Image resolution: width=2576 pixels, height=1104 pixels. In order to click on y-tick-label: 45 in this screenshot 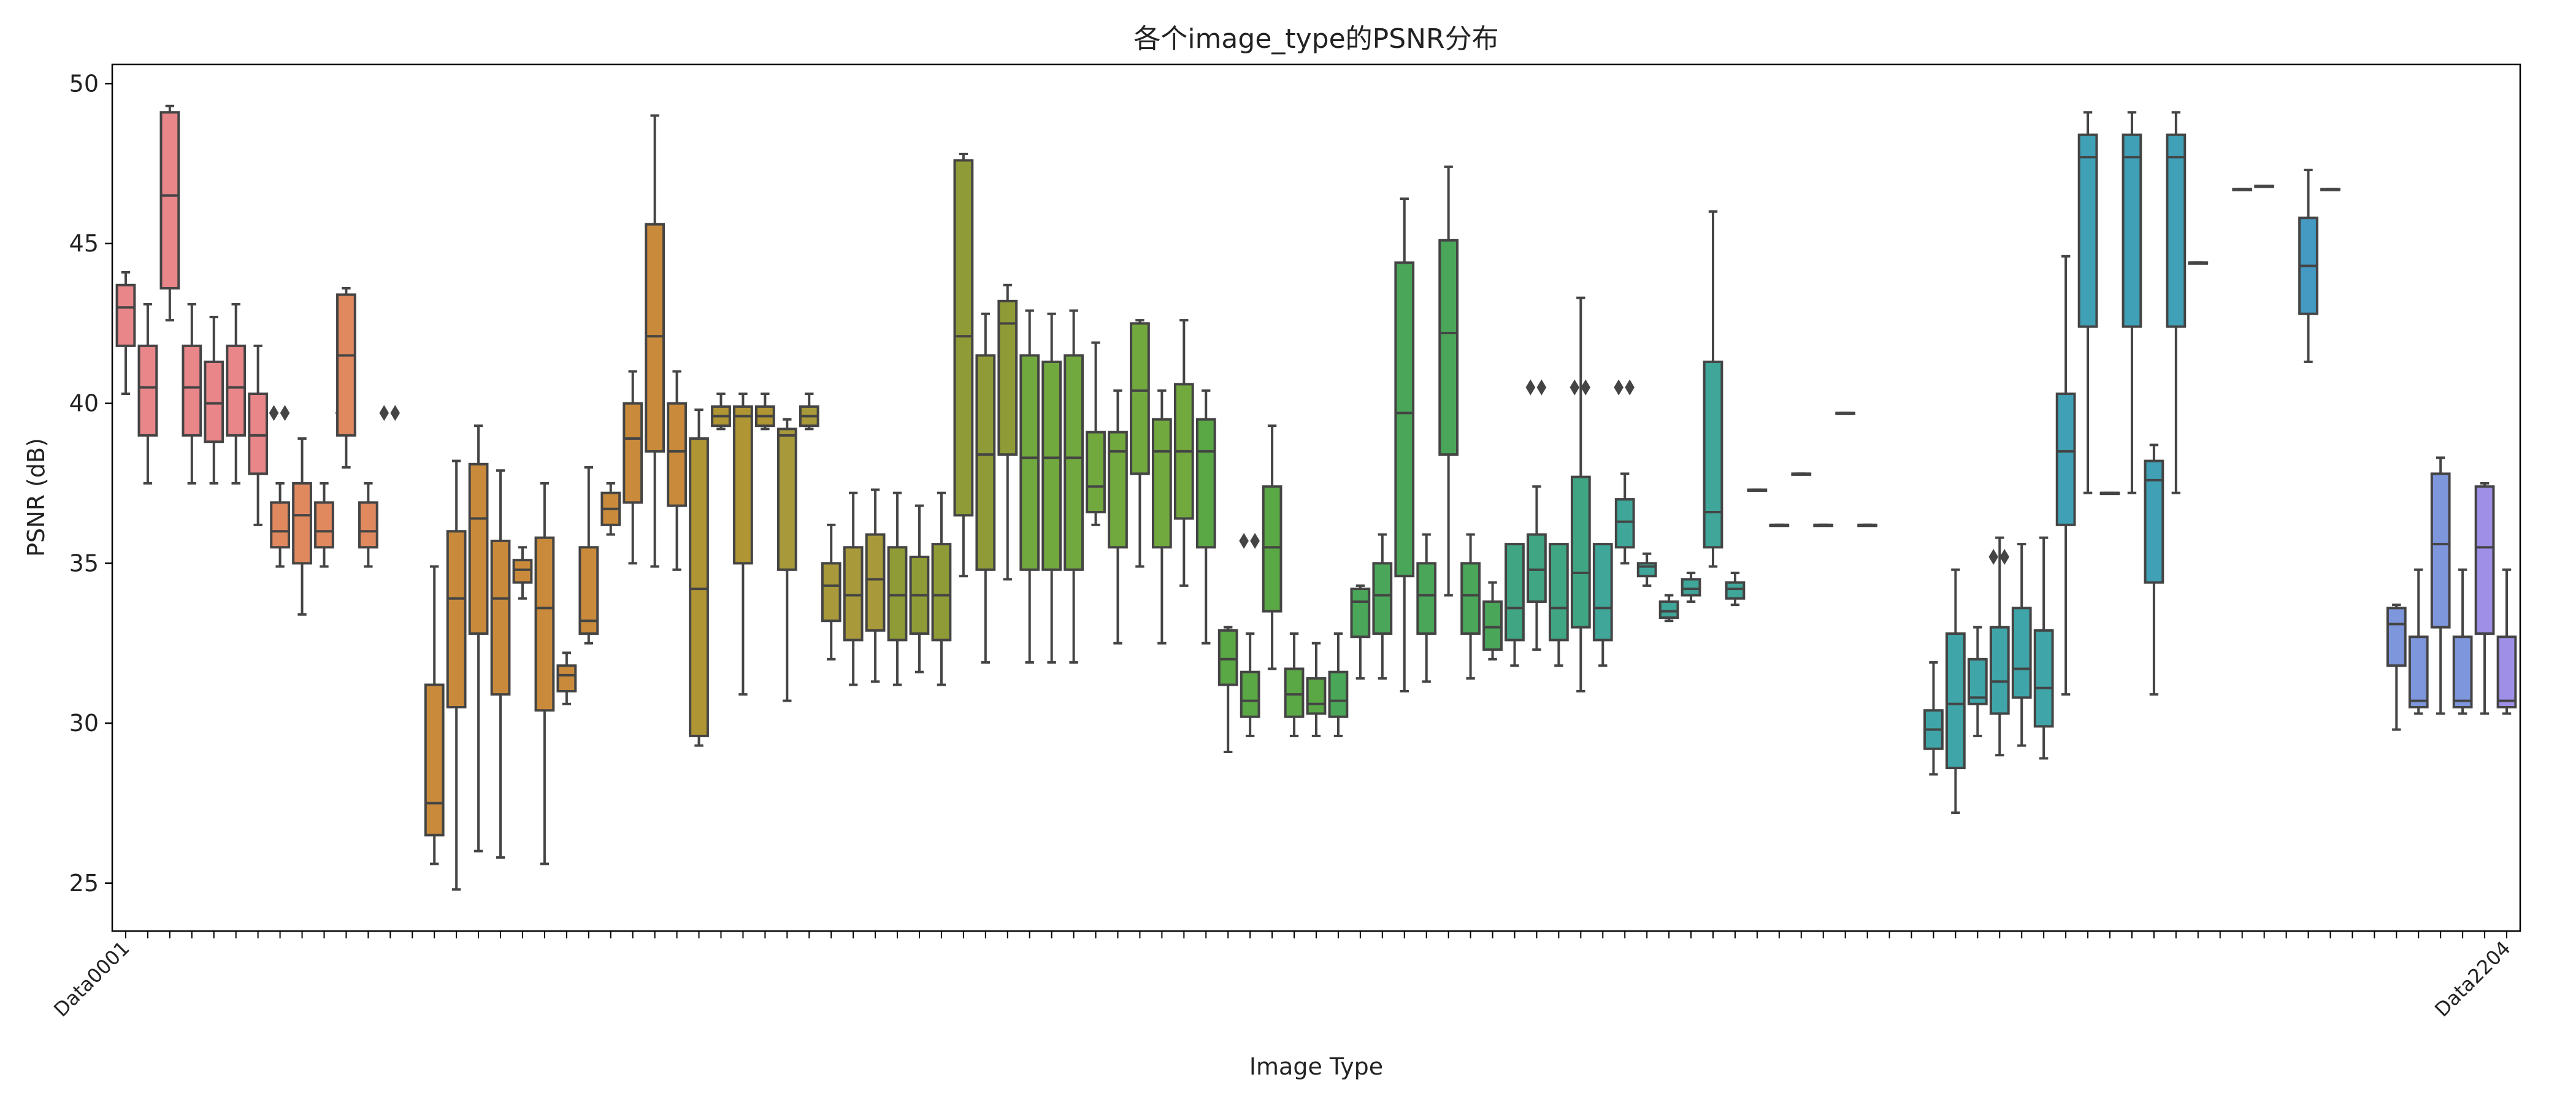, I will do `click(84, 243)`.